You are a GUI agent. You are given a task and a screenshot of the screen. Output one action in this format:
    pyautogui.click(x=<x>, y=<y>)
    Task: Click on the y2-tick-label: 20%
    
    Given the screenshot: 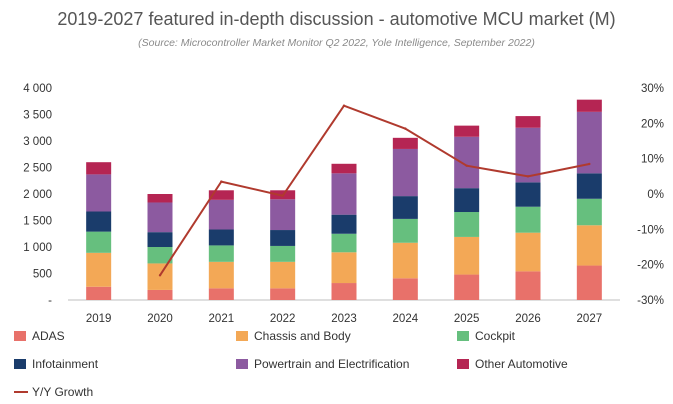 What is the action you would take?
    pyautogui.click(x=652, y=124)
    